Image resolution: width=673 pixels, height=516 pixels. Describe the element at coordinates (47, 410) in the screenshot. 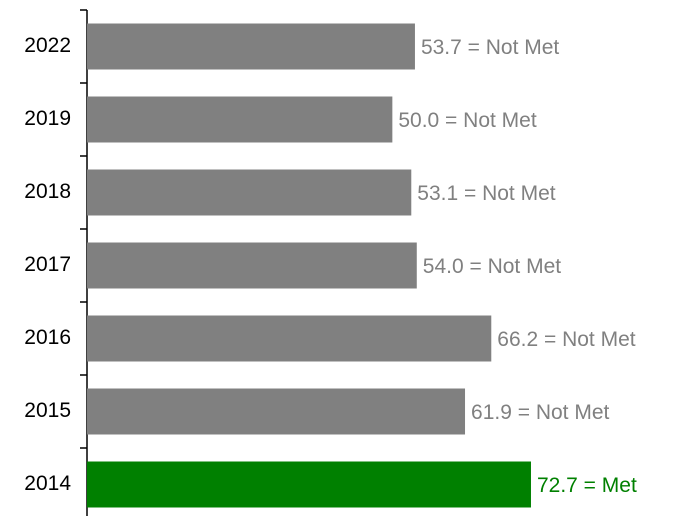

I see `y-tick-label: 2015` at that location.